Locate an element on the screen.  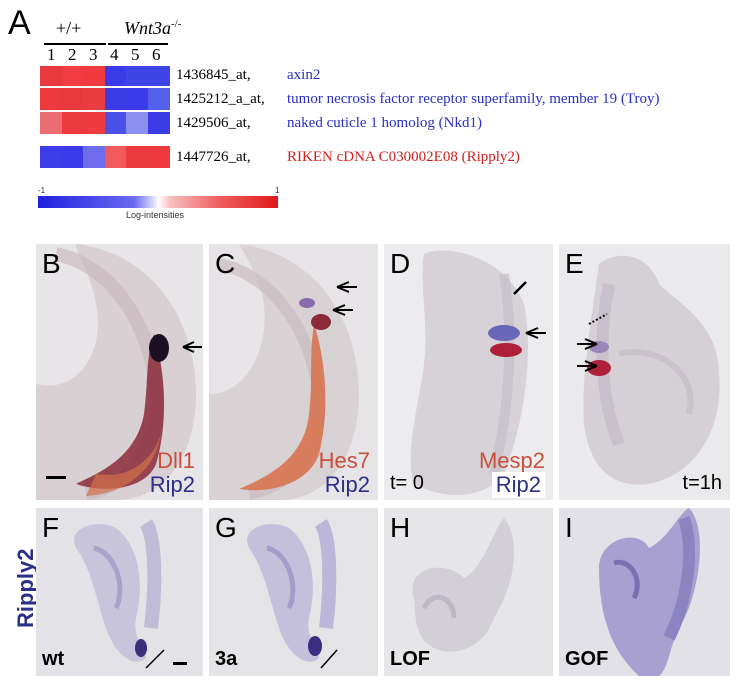
panel-letter: H is located at coordinates (400, 527).